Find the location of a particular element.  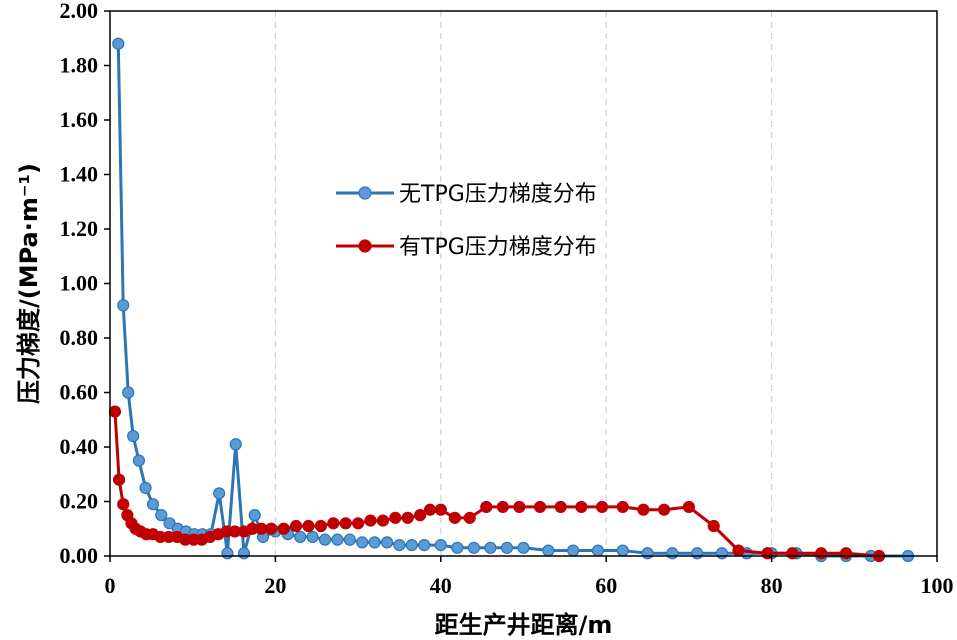

legend-item-2: 有TPG压力梯度分布 is located at coordinates (466, 247).